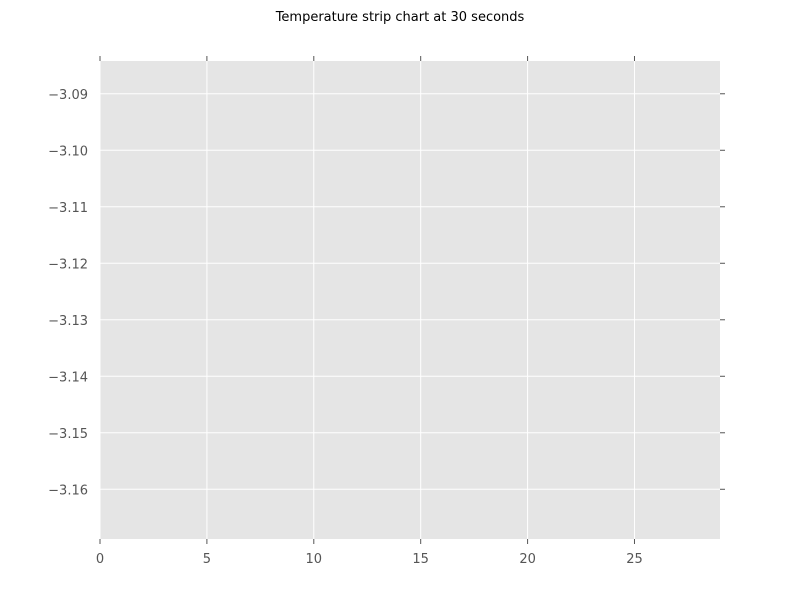 The image size is (800, 600). I want to click on y-tick-label: −3.09, so click(68, 95).